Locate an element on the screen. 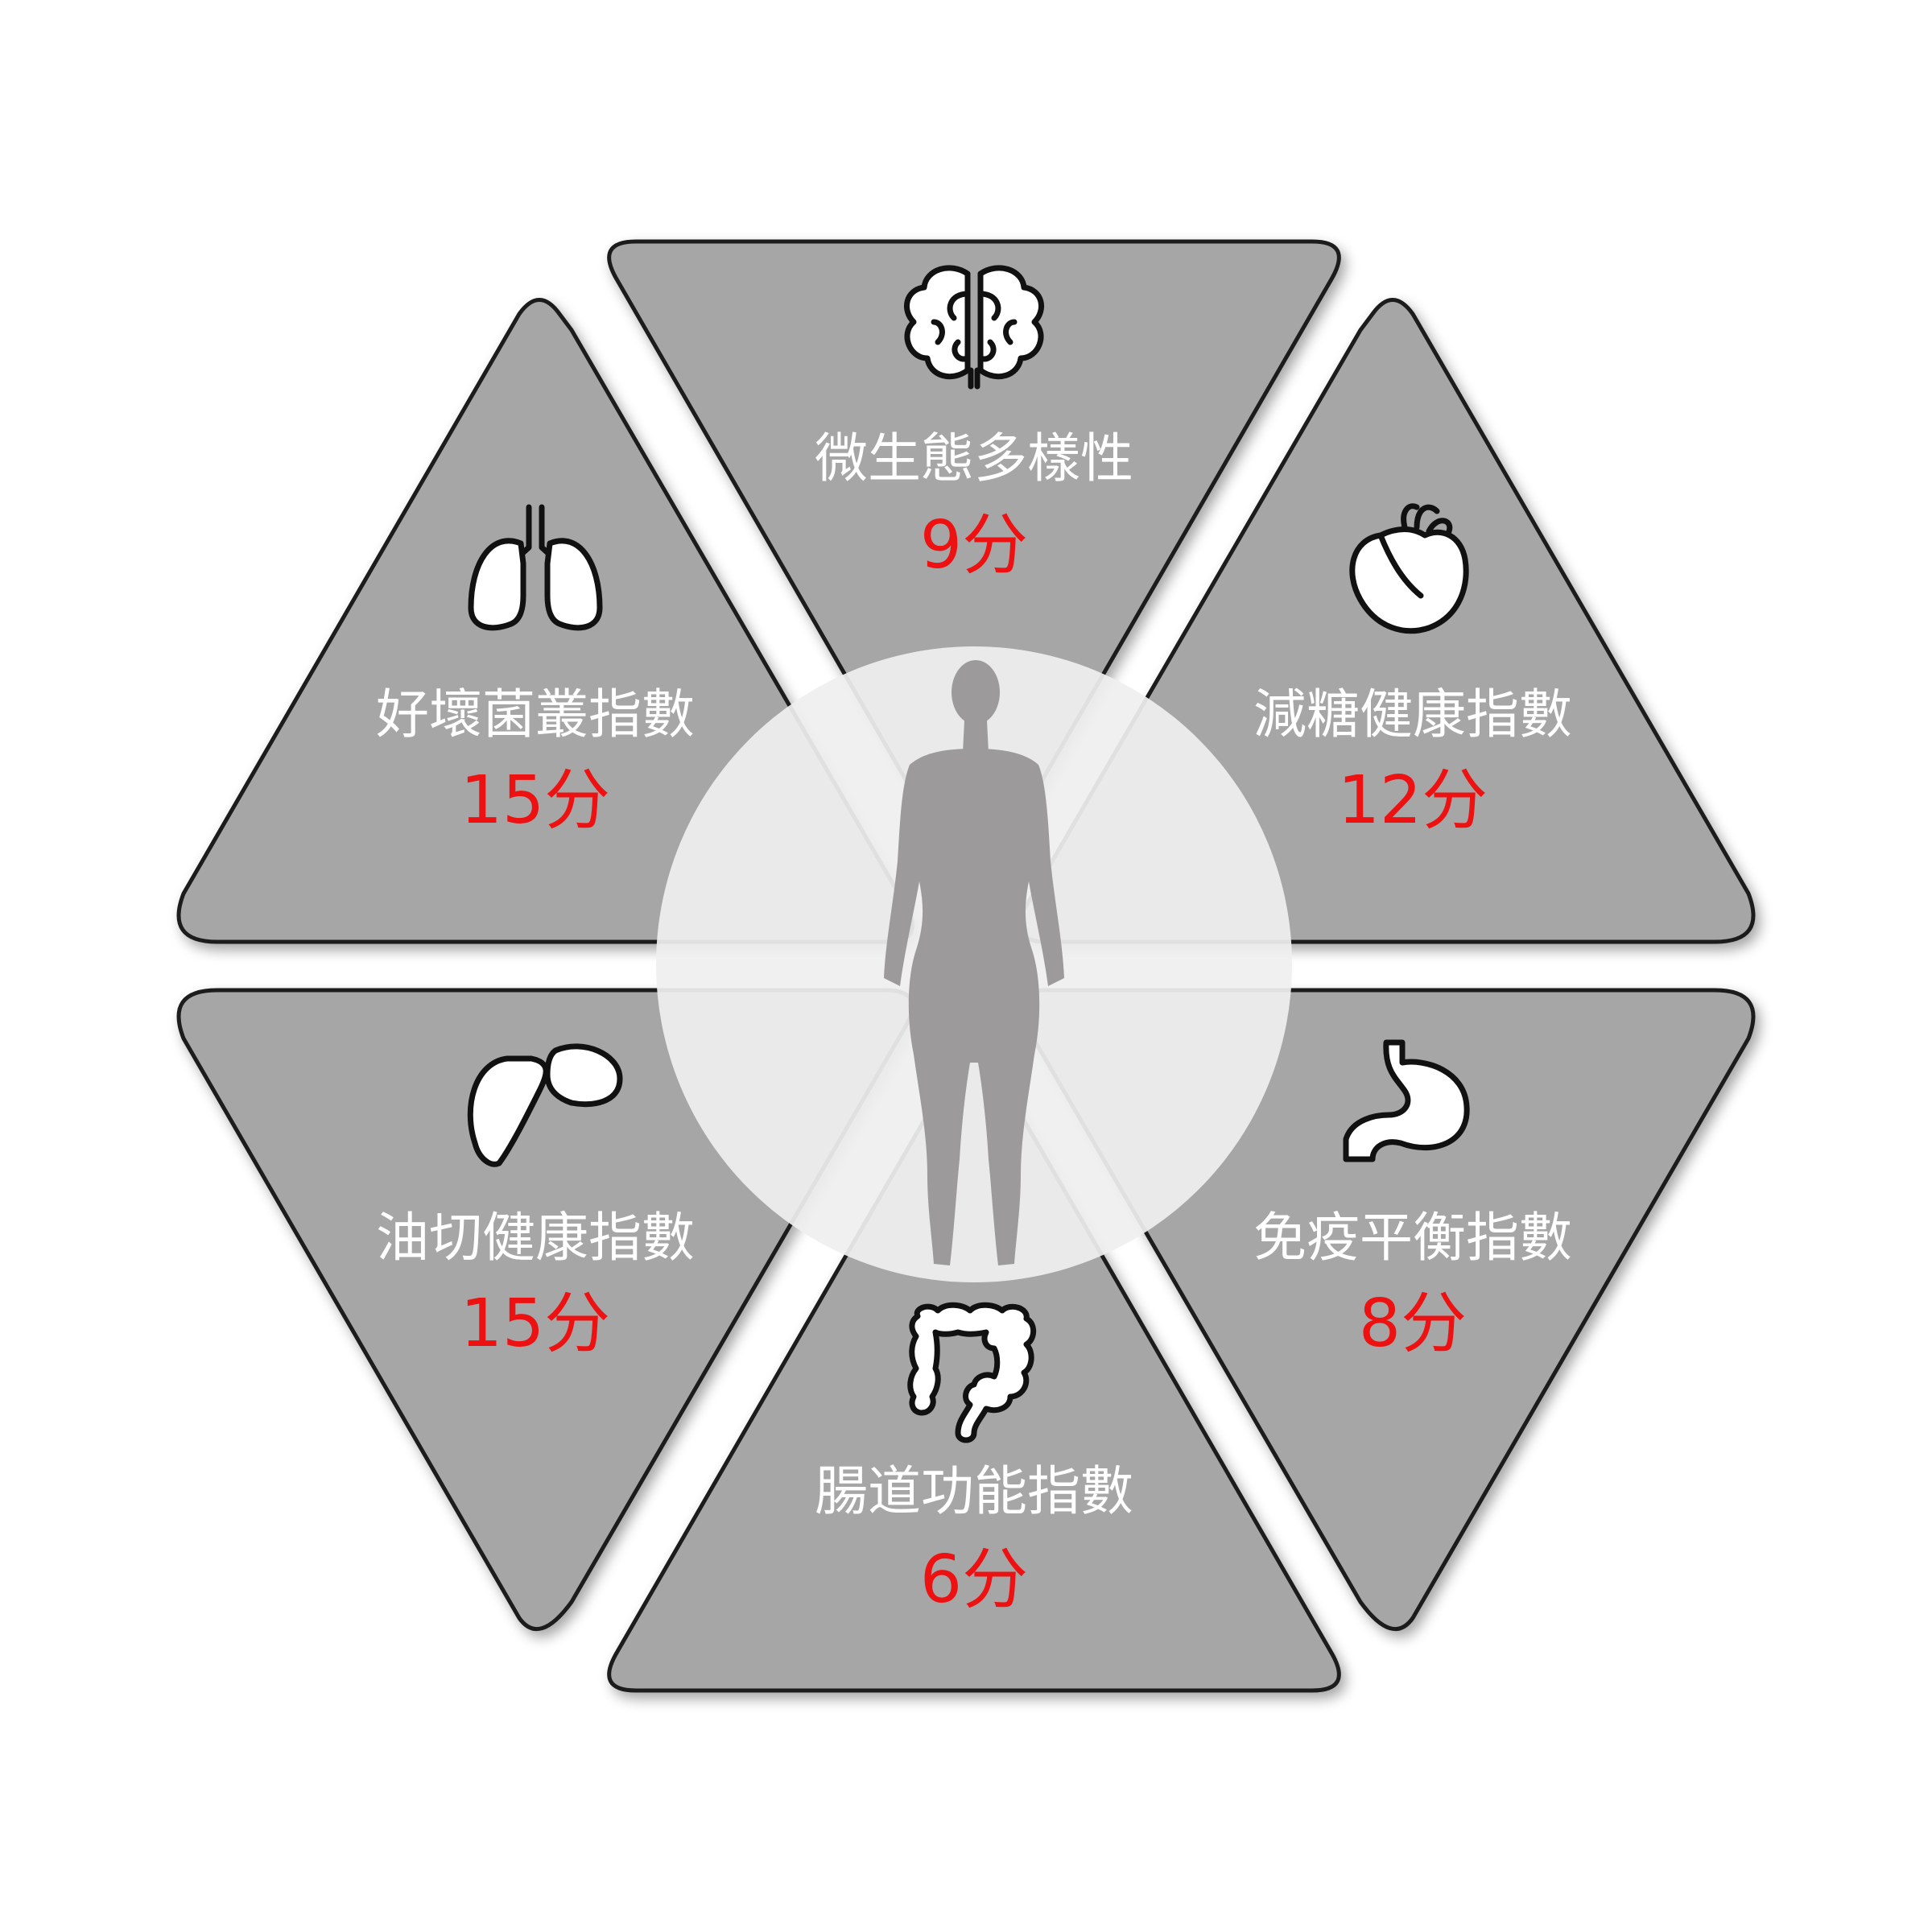  segment-upper-left-score: 15分 is located at coordinates (535, 800).